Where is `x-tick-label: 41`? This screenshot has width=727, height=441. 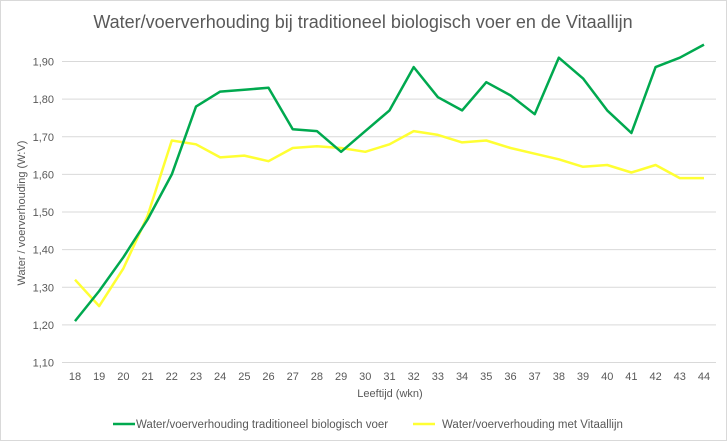
x-tick-label: 41 is located at coordinates (631, 377).